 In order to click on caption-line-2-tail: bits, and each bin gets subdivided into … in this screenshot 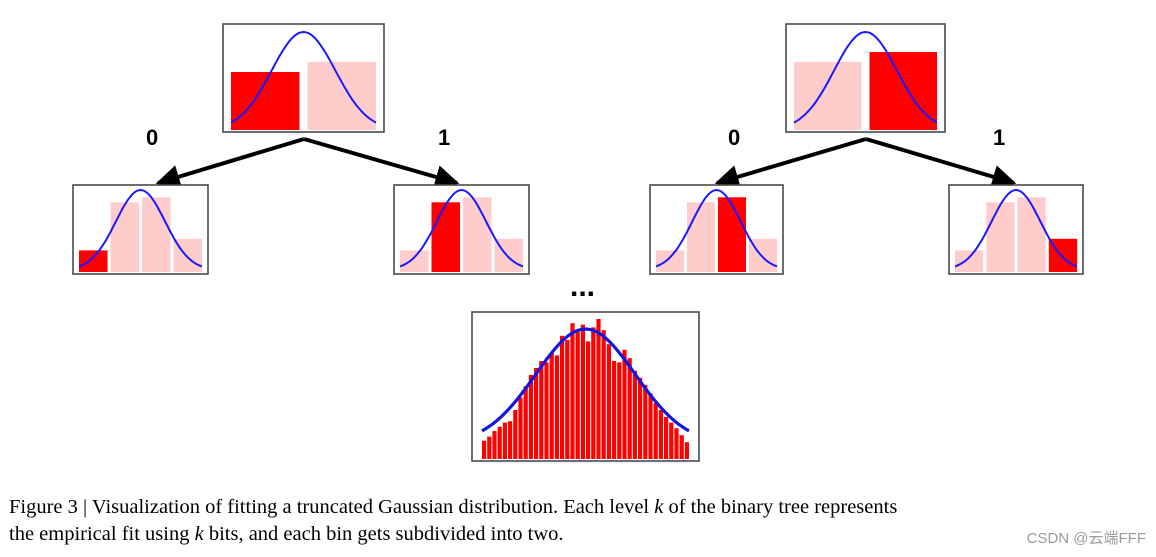, I will do `click(383, 534)`.